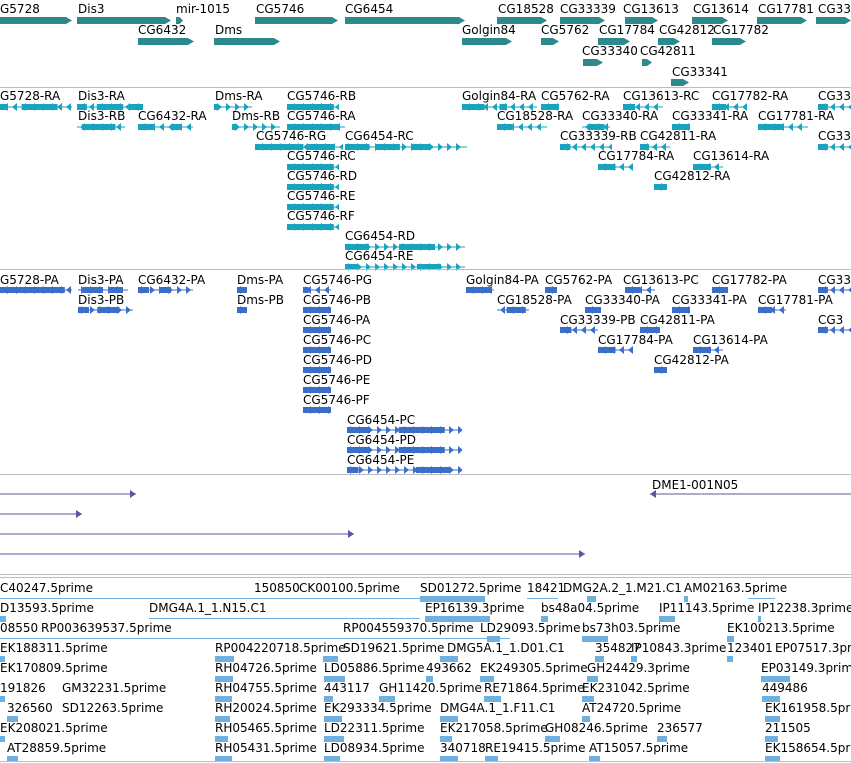 Image resolution: width=851 pixels, height=763 pixels. What do you see at coordinates (785, 688) in the screenshot?
I see `est-label: 449486` at bounding box center [785, 688].